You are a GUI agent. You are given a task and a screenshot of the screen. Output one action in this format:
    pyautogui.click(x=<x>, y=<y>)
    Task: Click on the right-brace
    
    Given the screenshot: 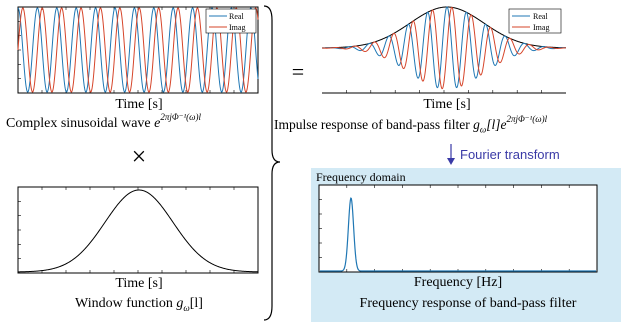 What is the action you would take?
    pyautogui.click(x=272, y=163)
    